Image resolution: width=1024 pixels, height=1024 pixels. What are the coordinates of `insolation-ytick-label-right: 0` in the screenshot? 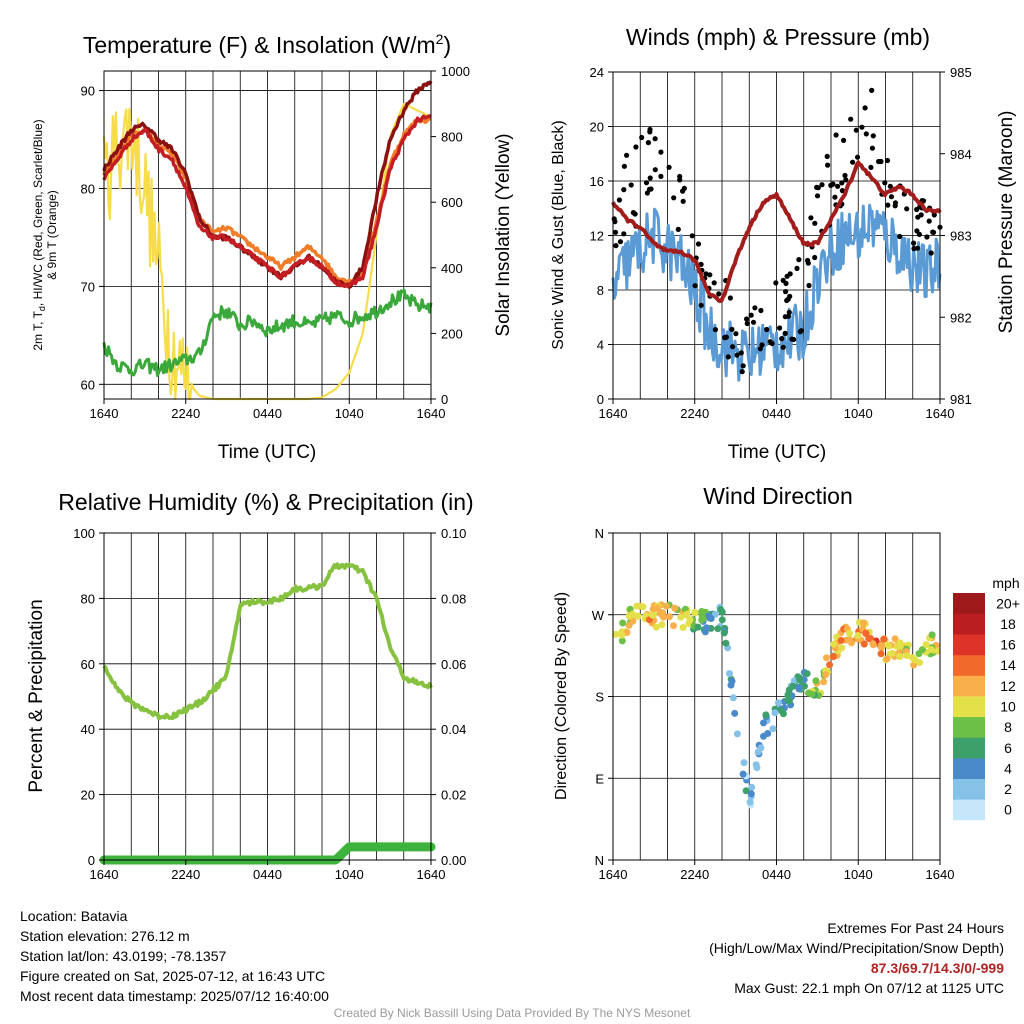 It's located at (444, 399).